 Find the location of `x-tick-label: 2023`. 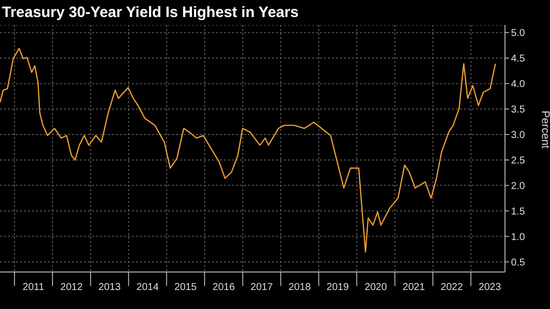

x-tick-label: 2023 is located at coordinates (490, 287).